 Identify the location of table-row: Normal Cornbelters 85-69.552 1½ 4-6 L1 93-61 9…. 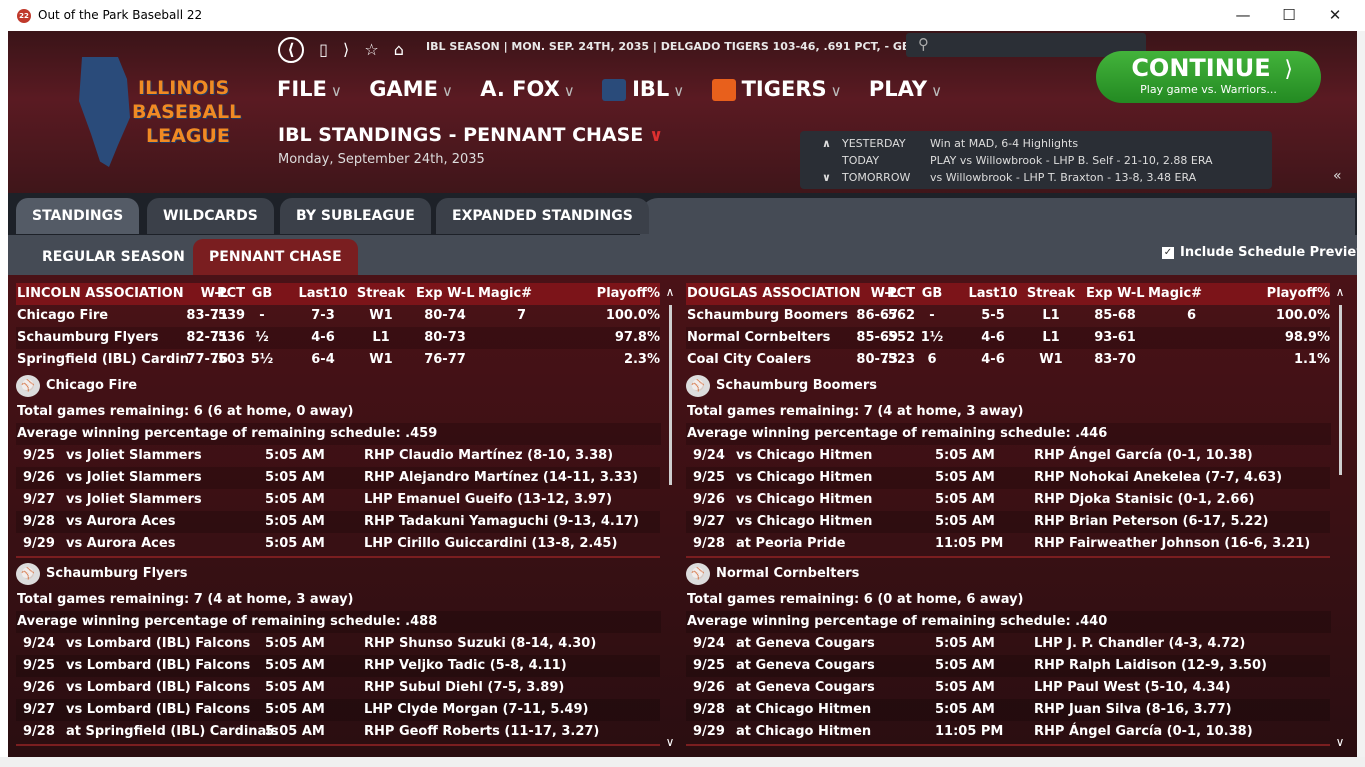
(1008, 338).